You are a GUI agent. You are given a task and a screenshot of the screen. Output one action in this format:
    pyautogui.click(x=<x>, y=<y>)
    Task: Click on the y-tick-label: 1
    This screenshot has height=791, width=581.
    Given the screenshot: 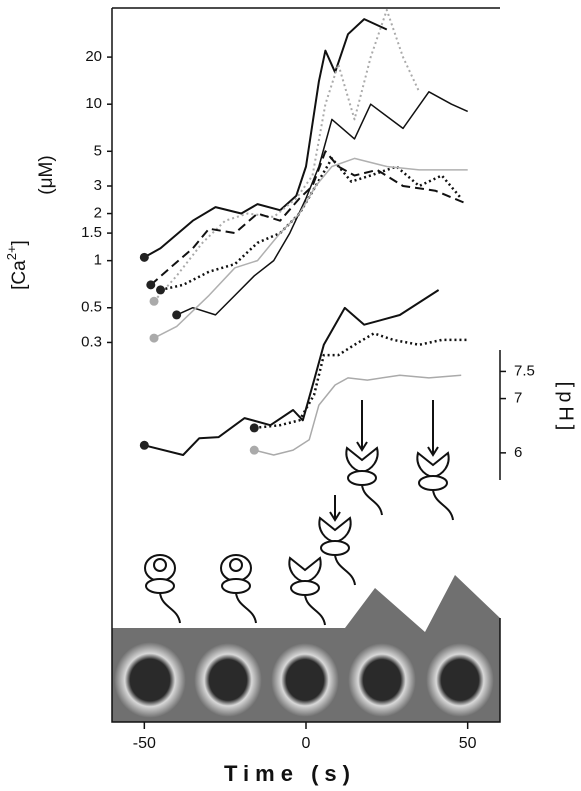 What is the action you would take?
    pyautogui.click(x=98, y=260)
    